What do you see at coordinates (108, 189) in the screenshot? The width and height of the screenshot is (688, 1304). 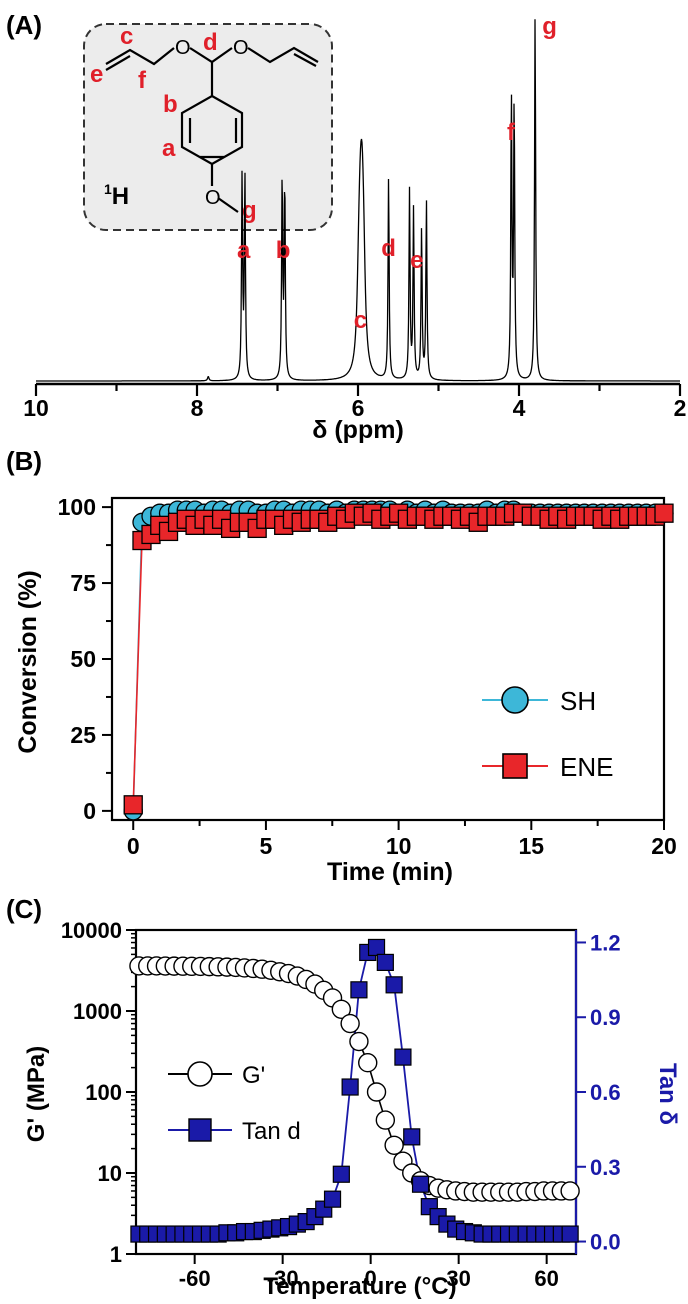 I see `nucleus-superscript: 1` at bounding box center [108, 189].